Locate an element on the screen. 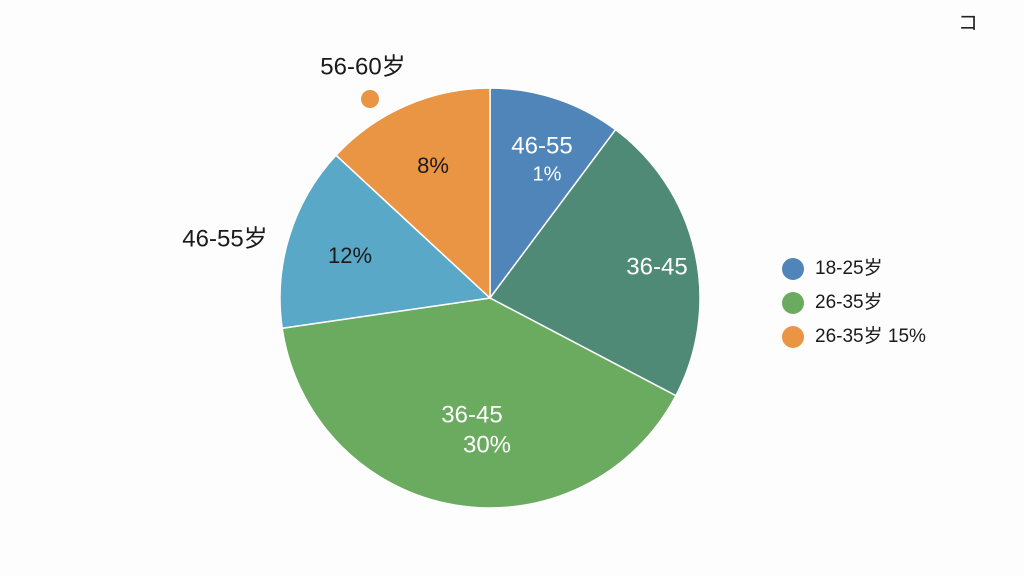  outer-label: 46-55岁 is located at coordinates (224, 238).